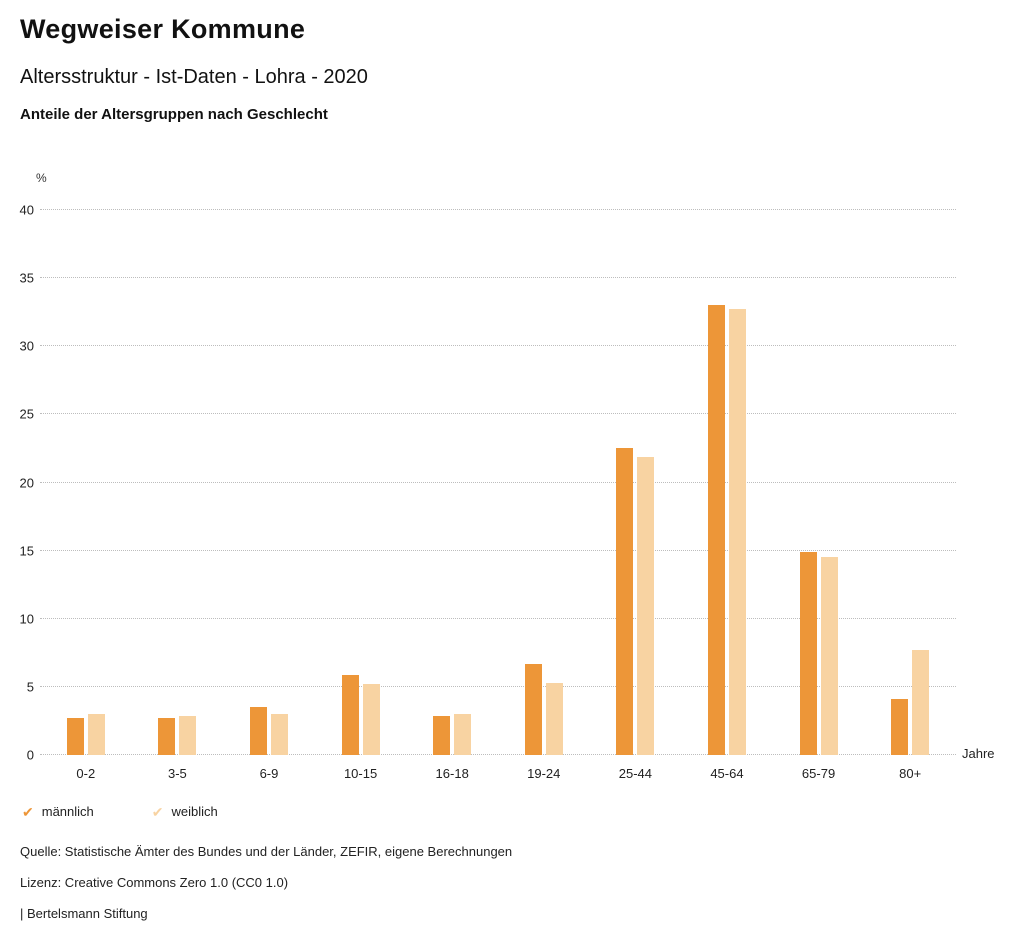  Describe the element at coordinates (167, 736) in the screenshot. I see `bar-männlich-3-5` at that location.